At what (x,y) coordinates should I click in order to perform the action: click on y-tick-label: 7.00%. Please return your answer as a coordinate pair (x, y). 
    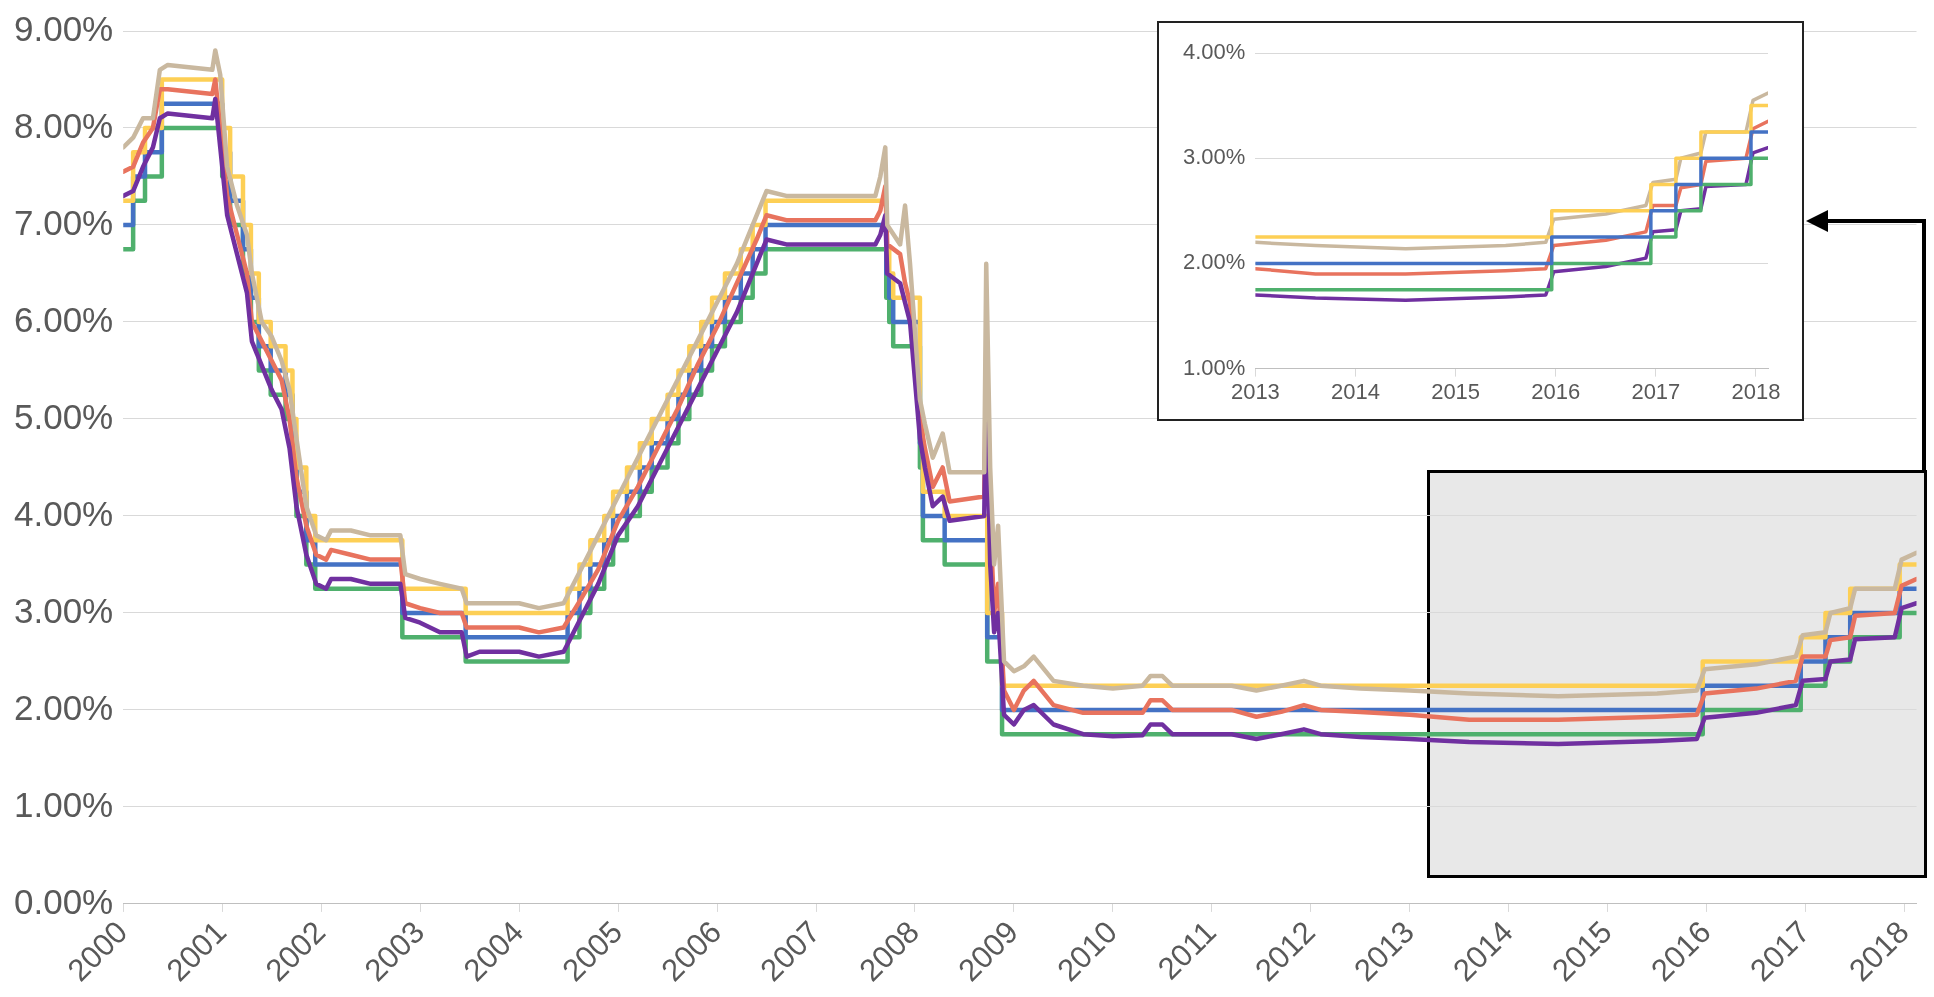
    Looking at the image, I should click on (63, 222).